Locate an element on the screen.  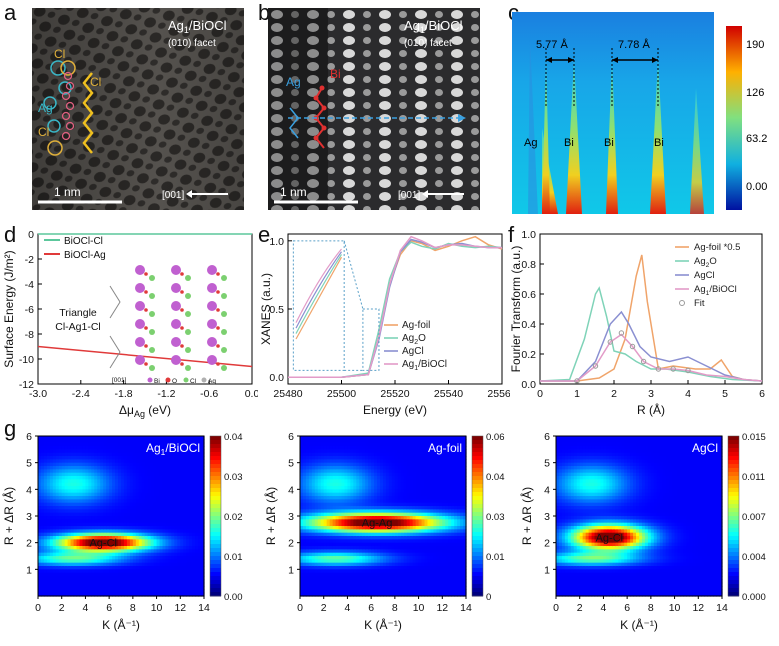
inset-atom-bi is located at coordinates (176, 360).